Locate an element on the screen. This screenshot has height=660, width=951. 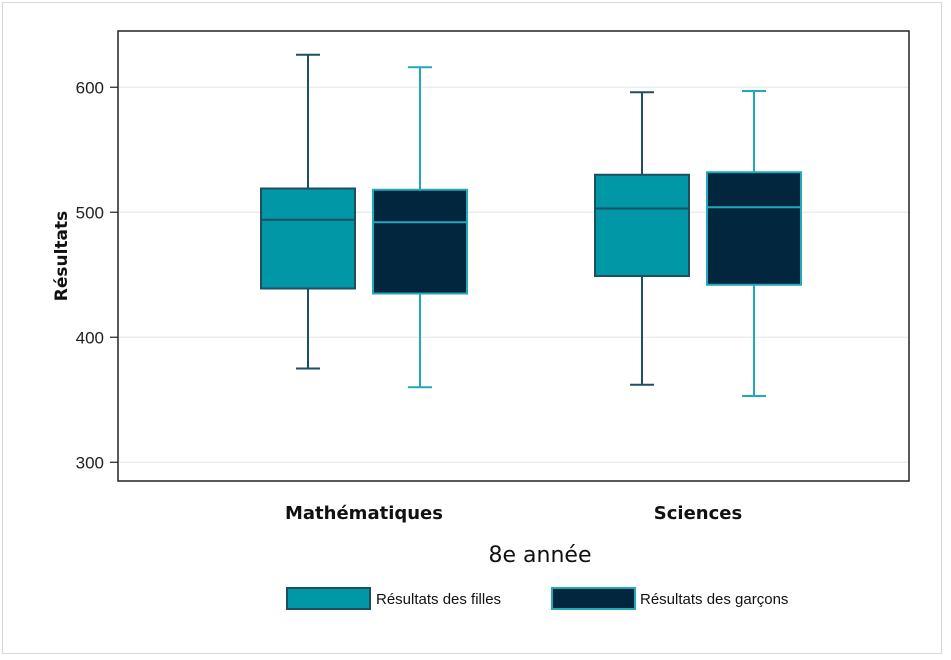
legend-label: Résultats des filles is located at coordinates (438, 599).